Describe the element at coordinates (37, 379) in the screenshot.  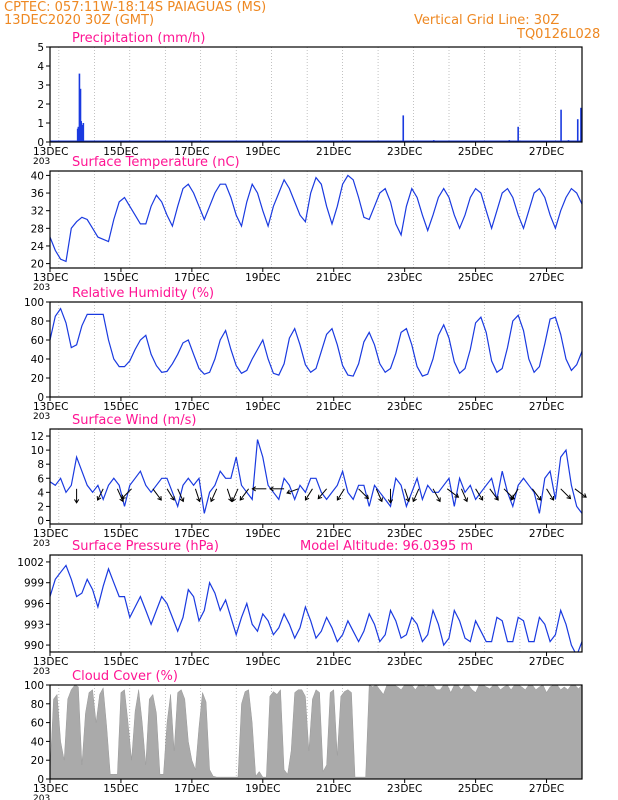
I see `y-tick-label: 20` at that location.